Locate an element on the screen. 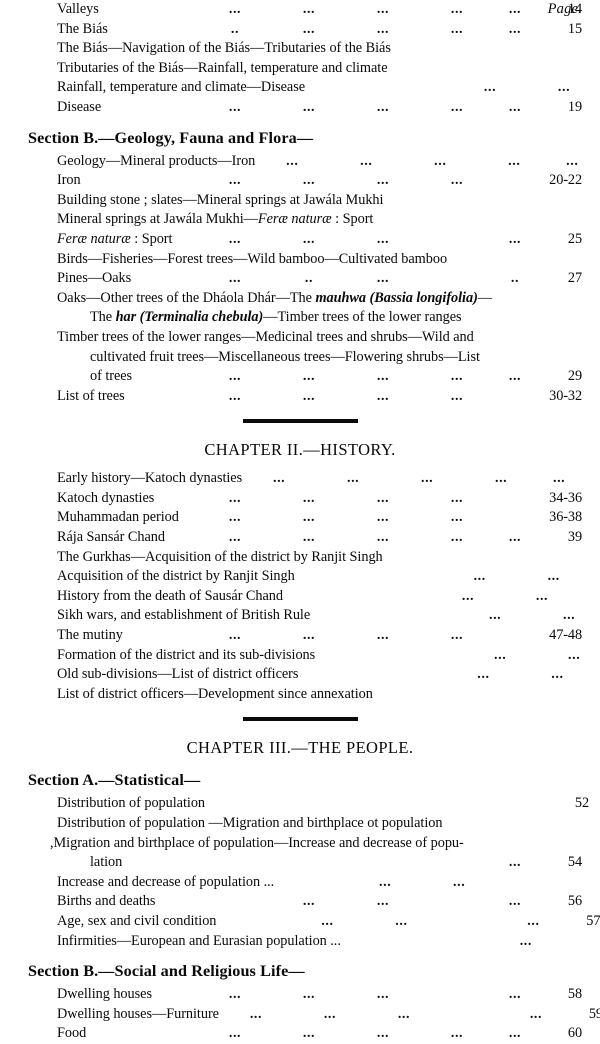 This screenshot has height=1044, width=600. toc-row: Rája Sansár Chand............... 39 is located at coordinates (300, 538).